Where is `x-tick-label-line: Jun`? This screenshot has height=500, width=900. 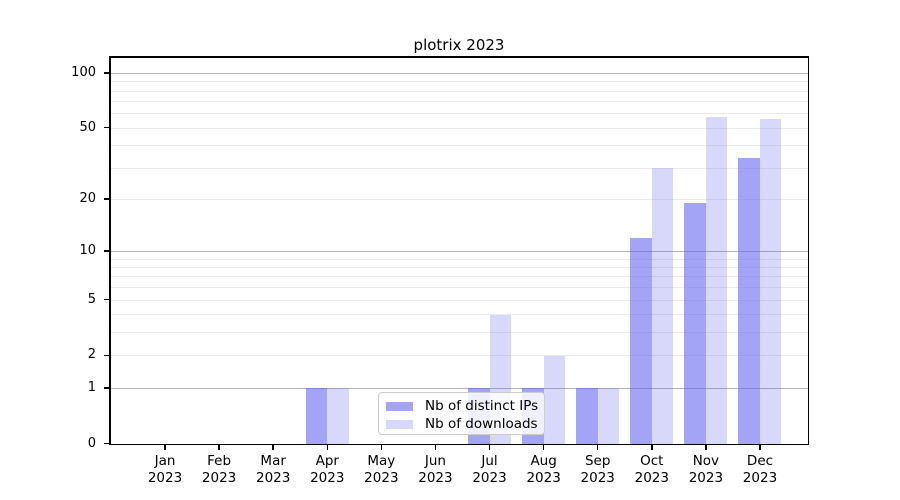
x-tick-label-line: Jun is located at coordinates (435, 460).